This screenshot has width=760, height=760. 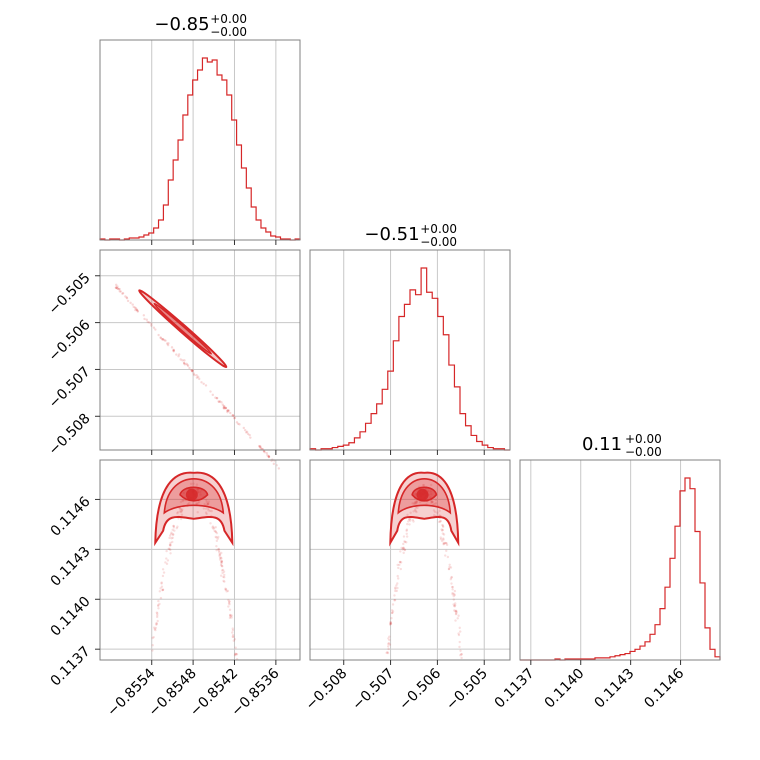 I want to click on x-tick-label: −0.507, so click(x=373, y=690).